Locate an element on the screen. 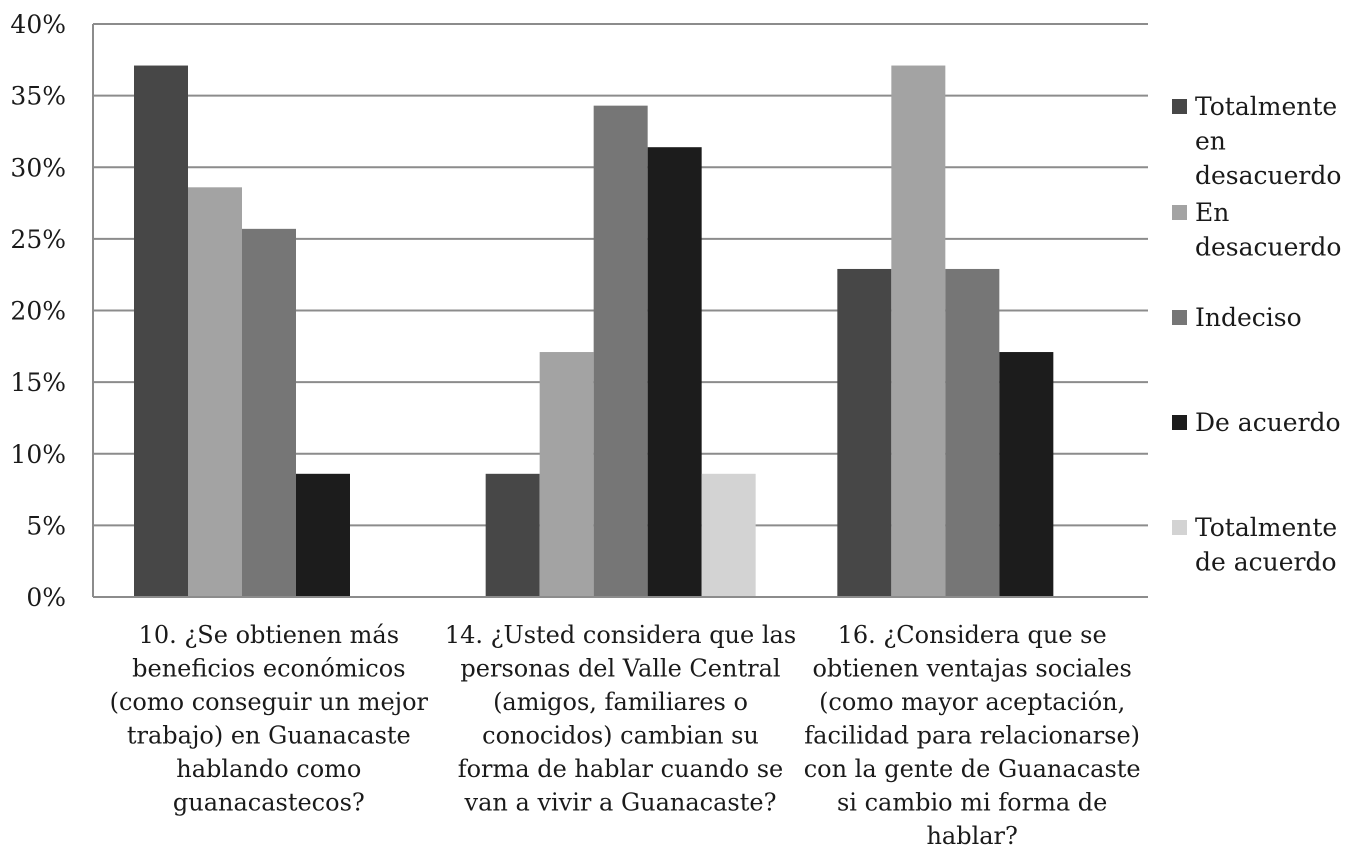 This screenshot has width=1358, height=864. category-label-line: 14. ¿Usted considera que las is located at coordinates (620, 635).